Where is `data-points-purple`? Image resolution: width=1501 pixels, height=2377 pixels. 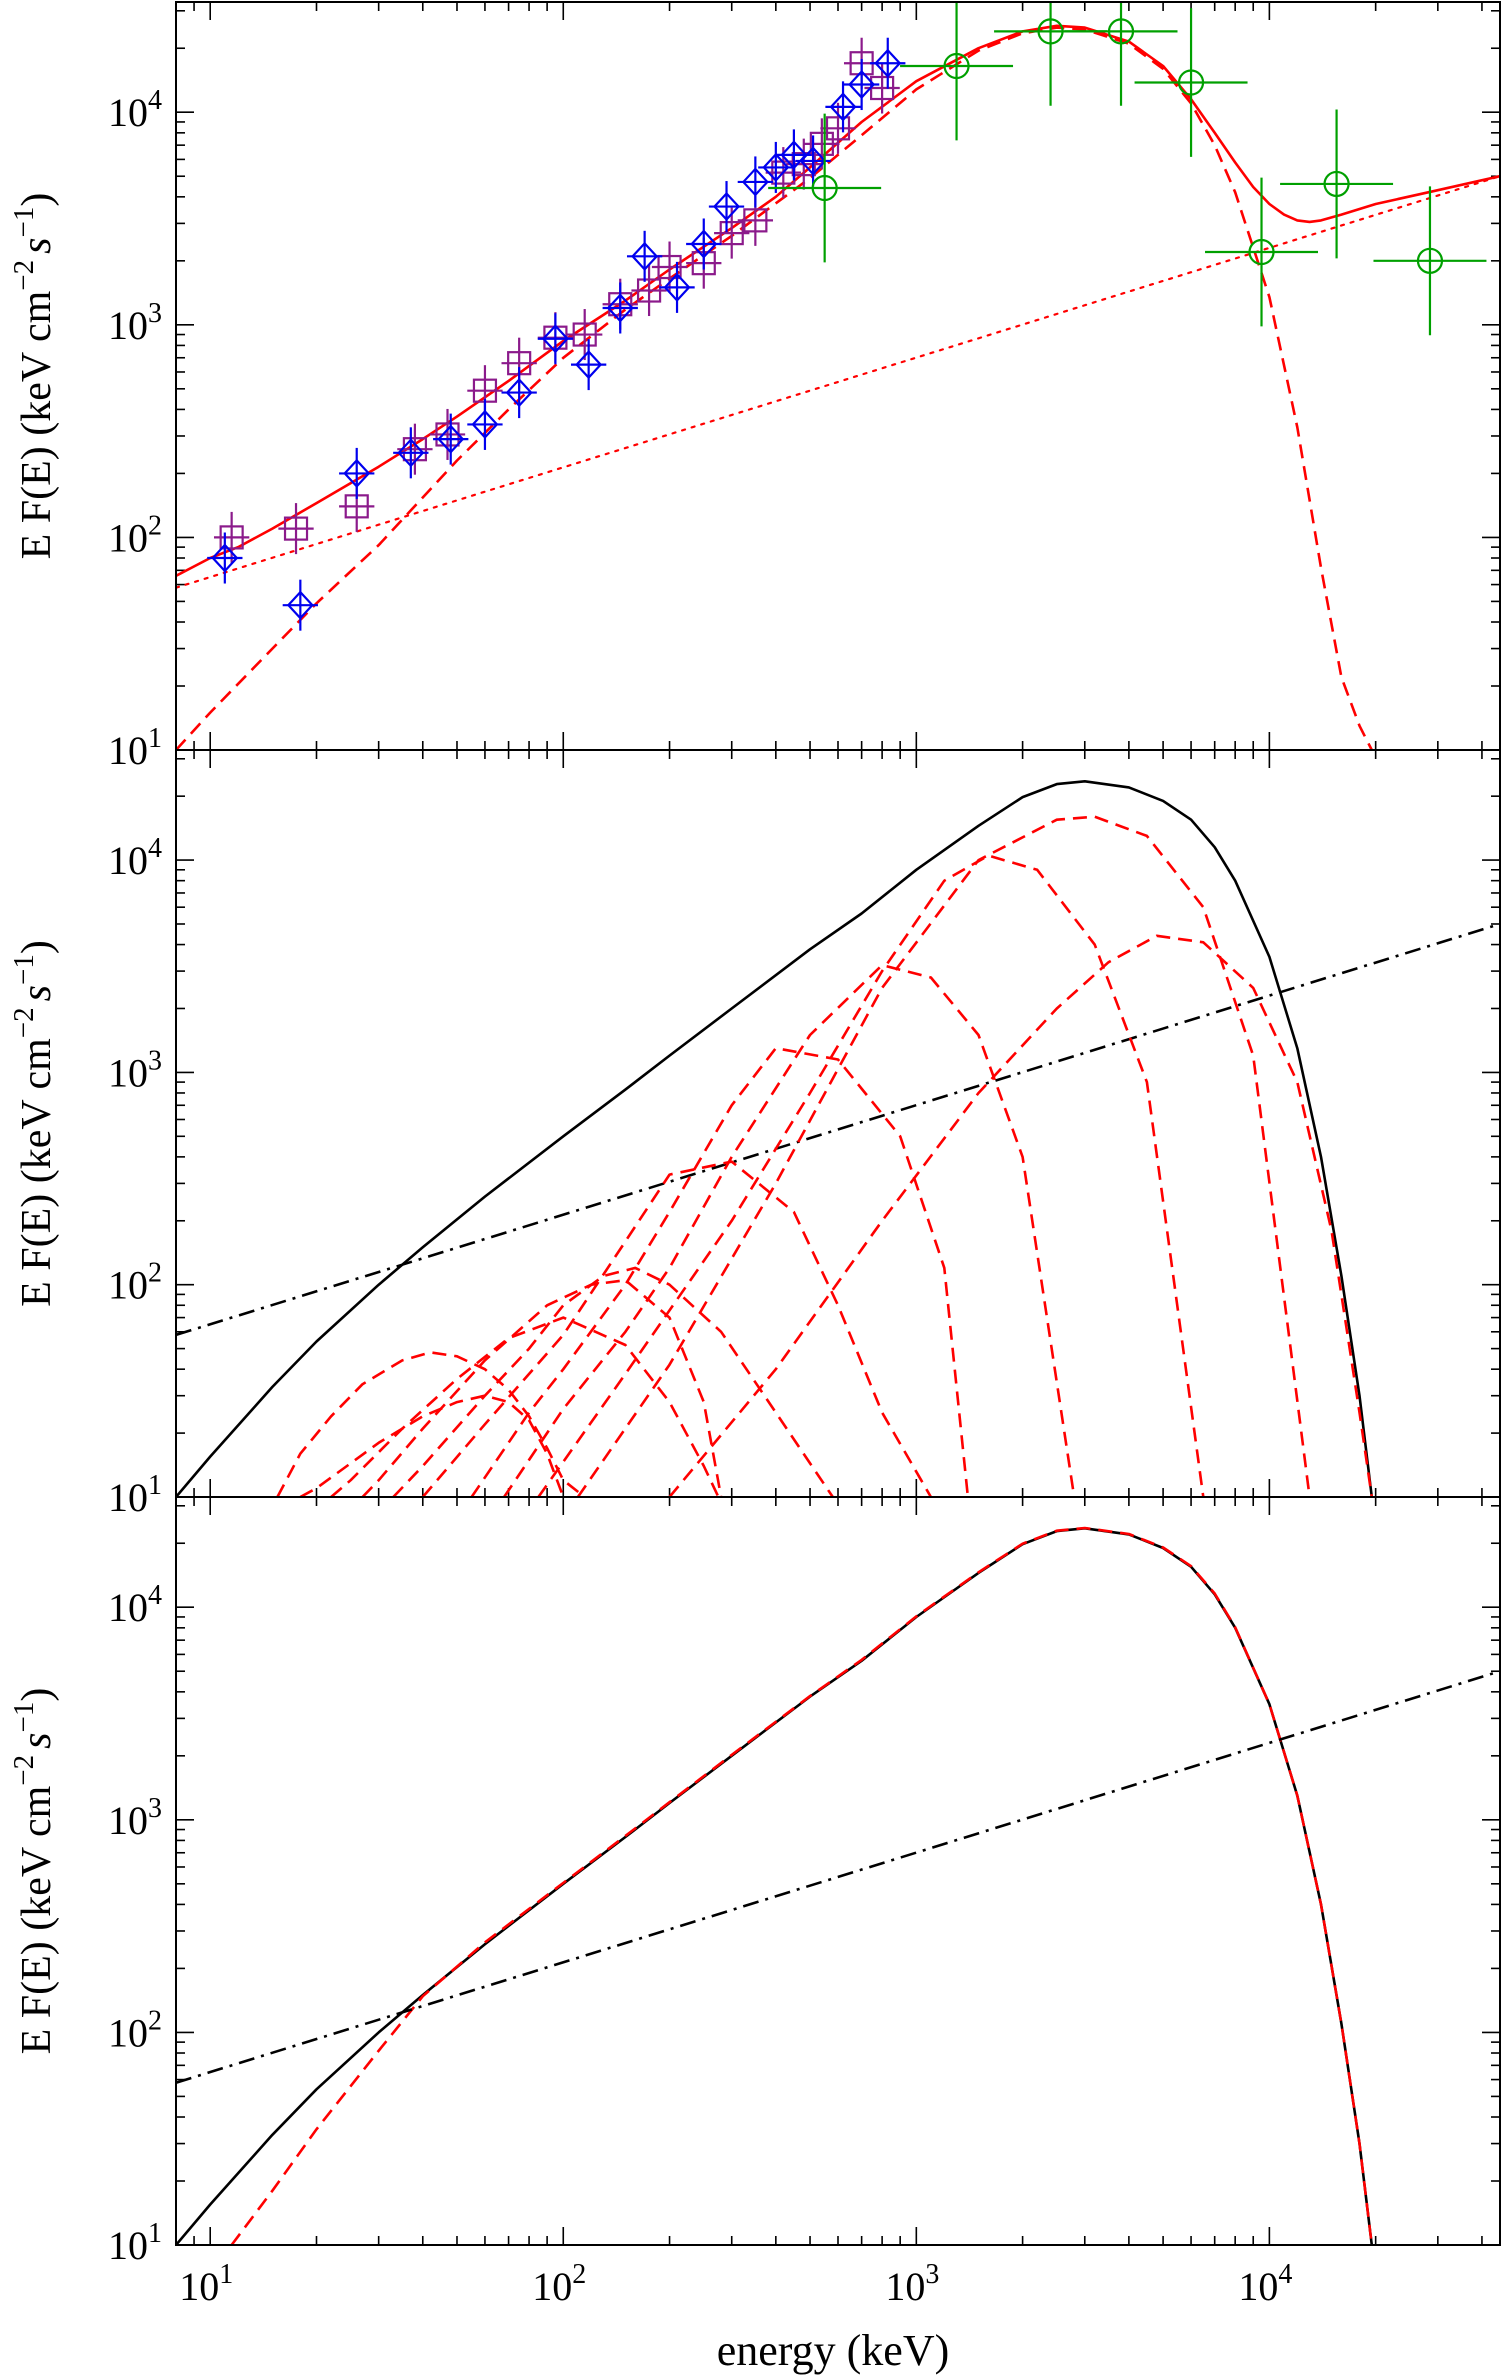 data-points-purple is located at coordinates (556, 300).